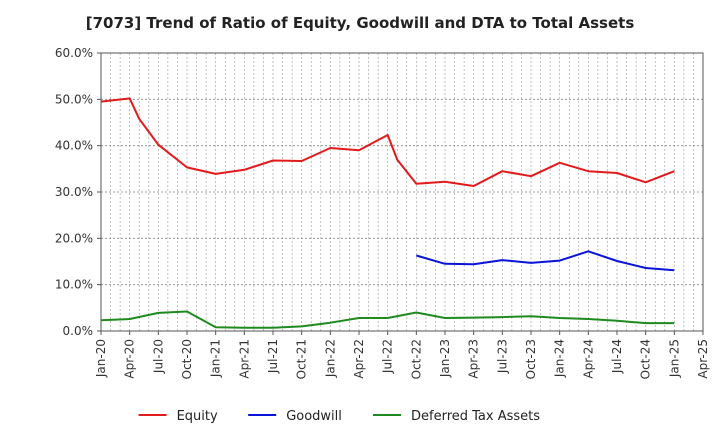 This screenshot has height=440, width=720. I want to click on x-tick-label: Apr-21, so click(244, 359).